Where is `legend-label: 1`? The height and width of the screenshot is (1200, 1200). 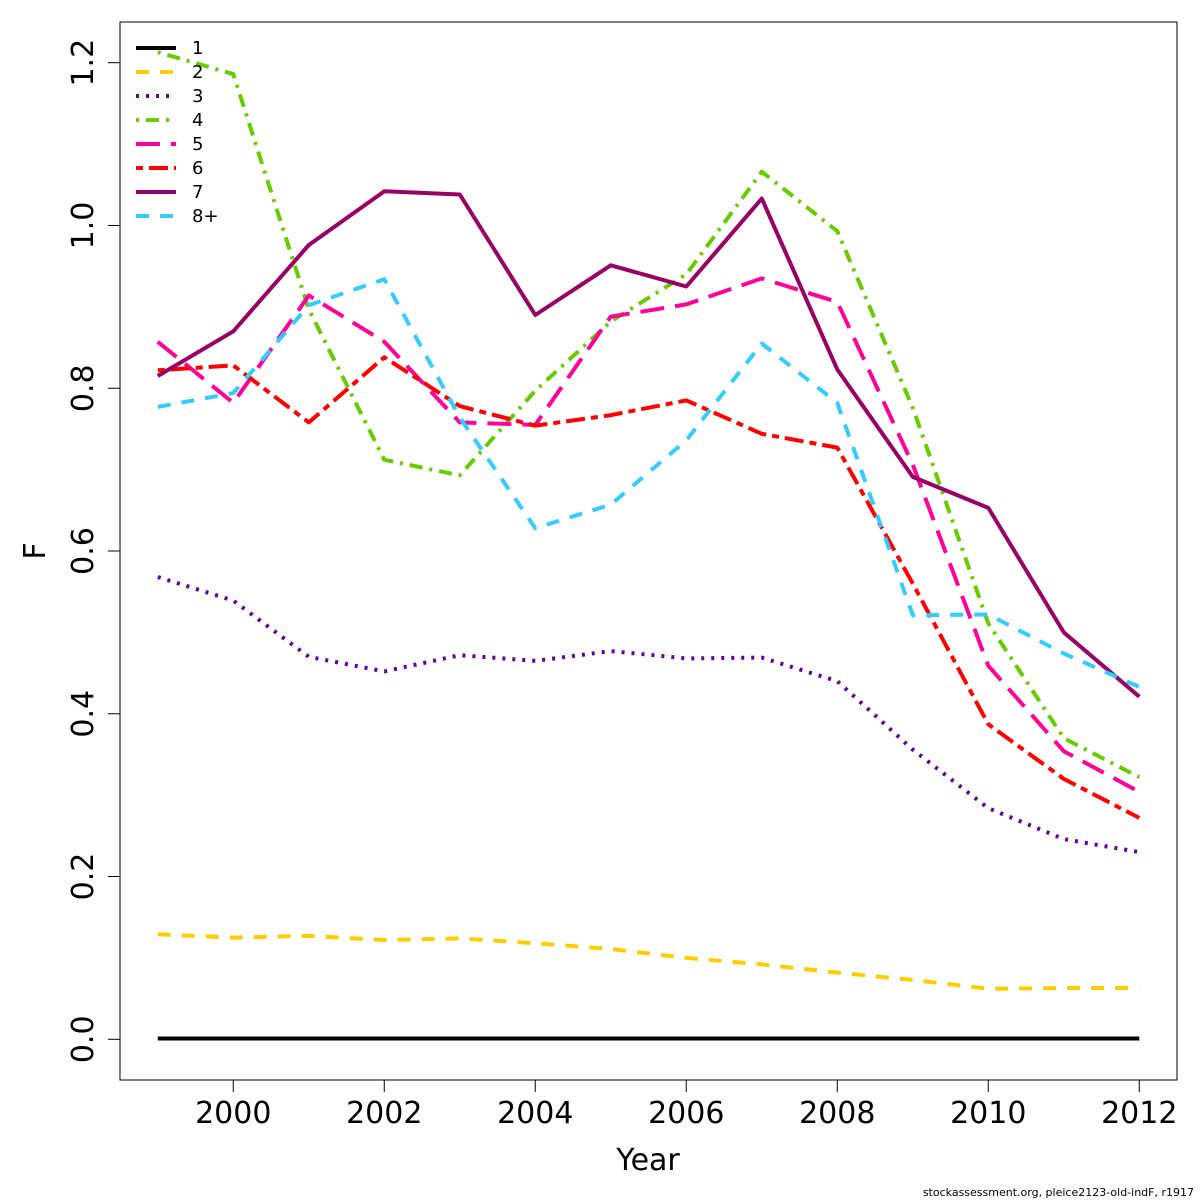
legend-label: 1 is located at coordinates (197, 48).